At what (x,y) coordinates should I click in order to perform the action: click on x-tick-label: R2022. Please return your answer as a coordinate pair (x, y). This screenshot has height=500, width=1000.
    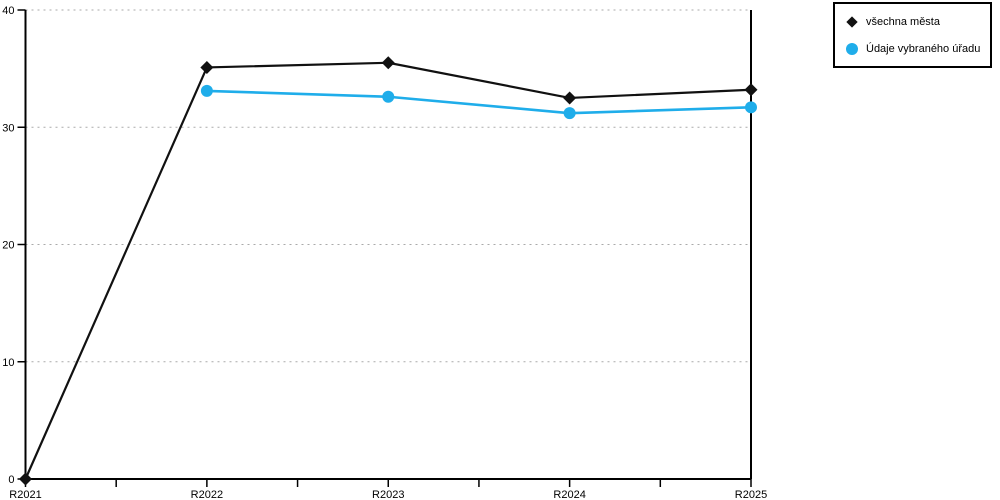
    Looking at the image, I should click on (207, 494).